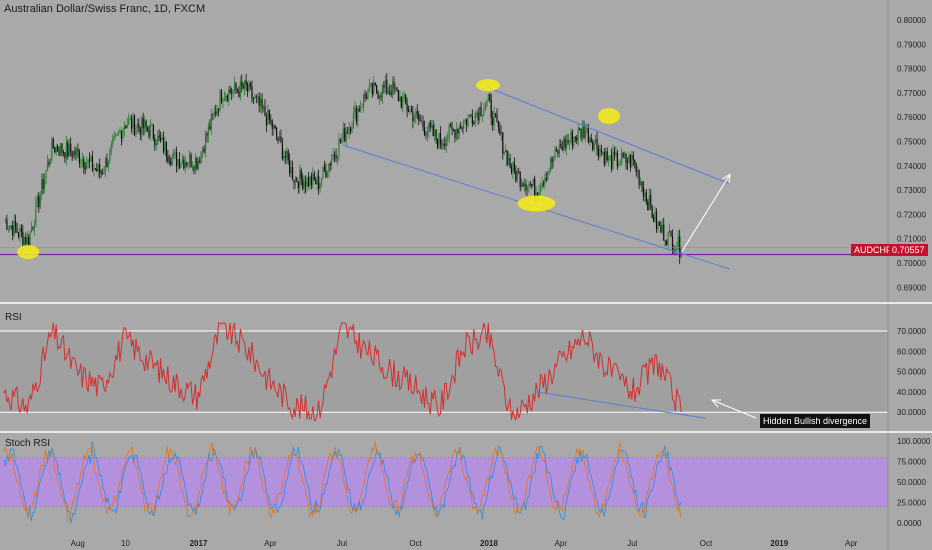 The image size is (932, 550). What do you see at coordinates (911, 44) in the screenshot?
I see `price-tick-label: 0.79000` at bounding box center [911, 44].